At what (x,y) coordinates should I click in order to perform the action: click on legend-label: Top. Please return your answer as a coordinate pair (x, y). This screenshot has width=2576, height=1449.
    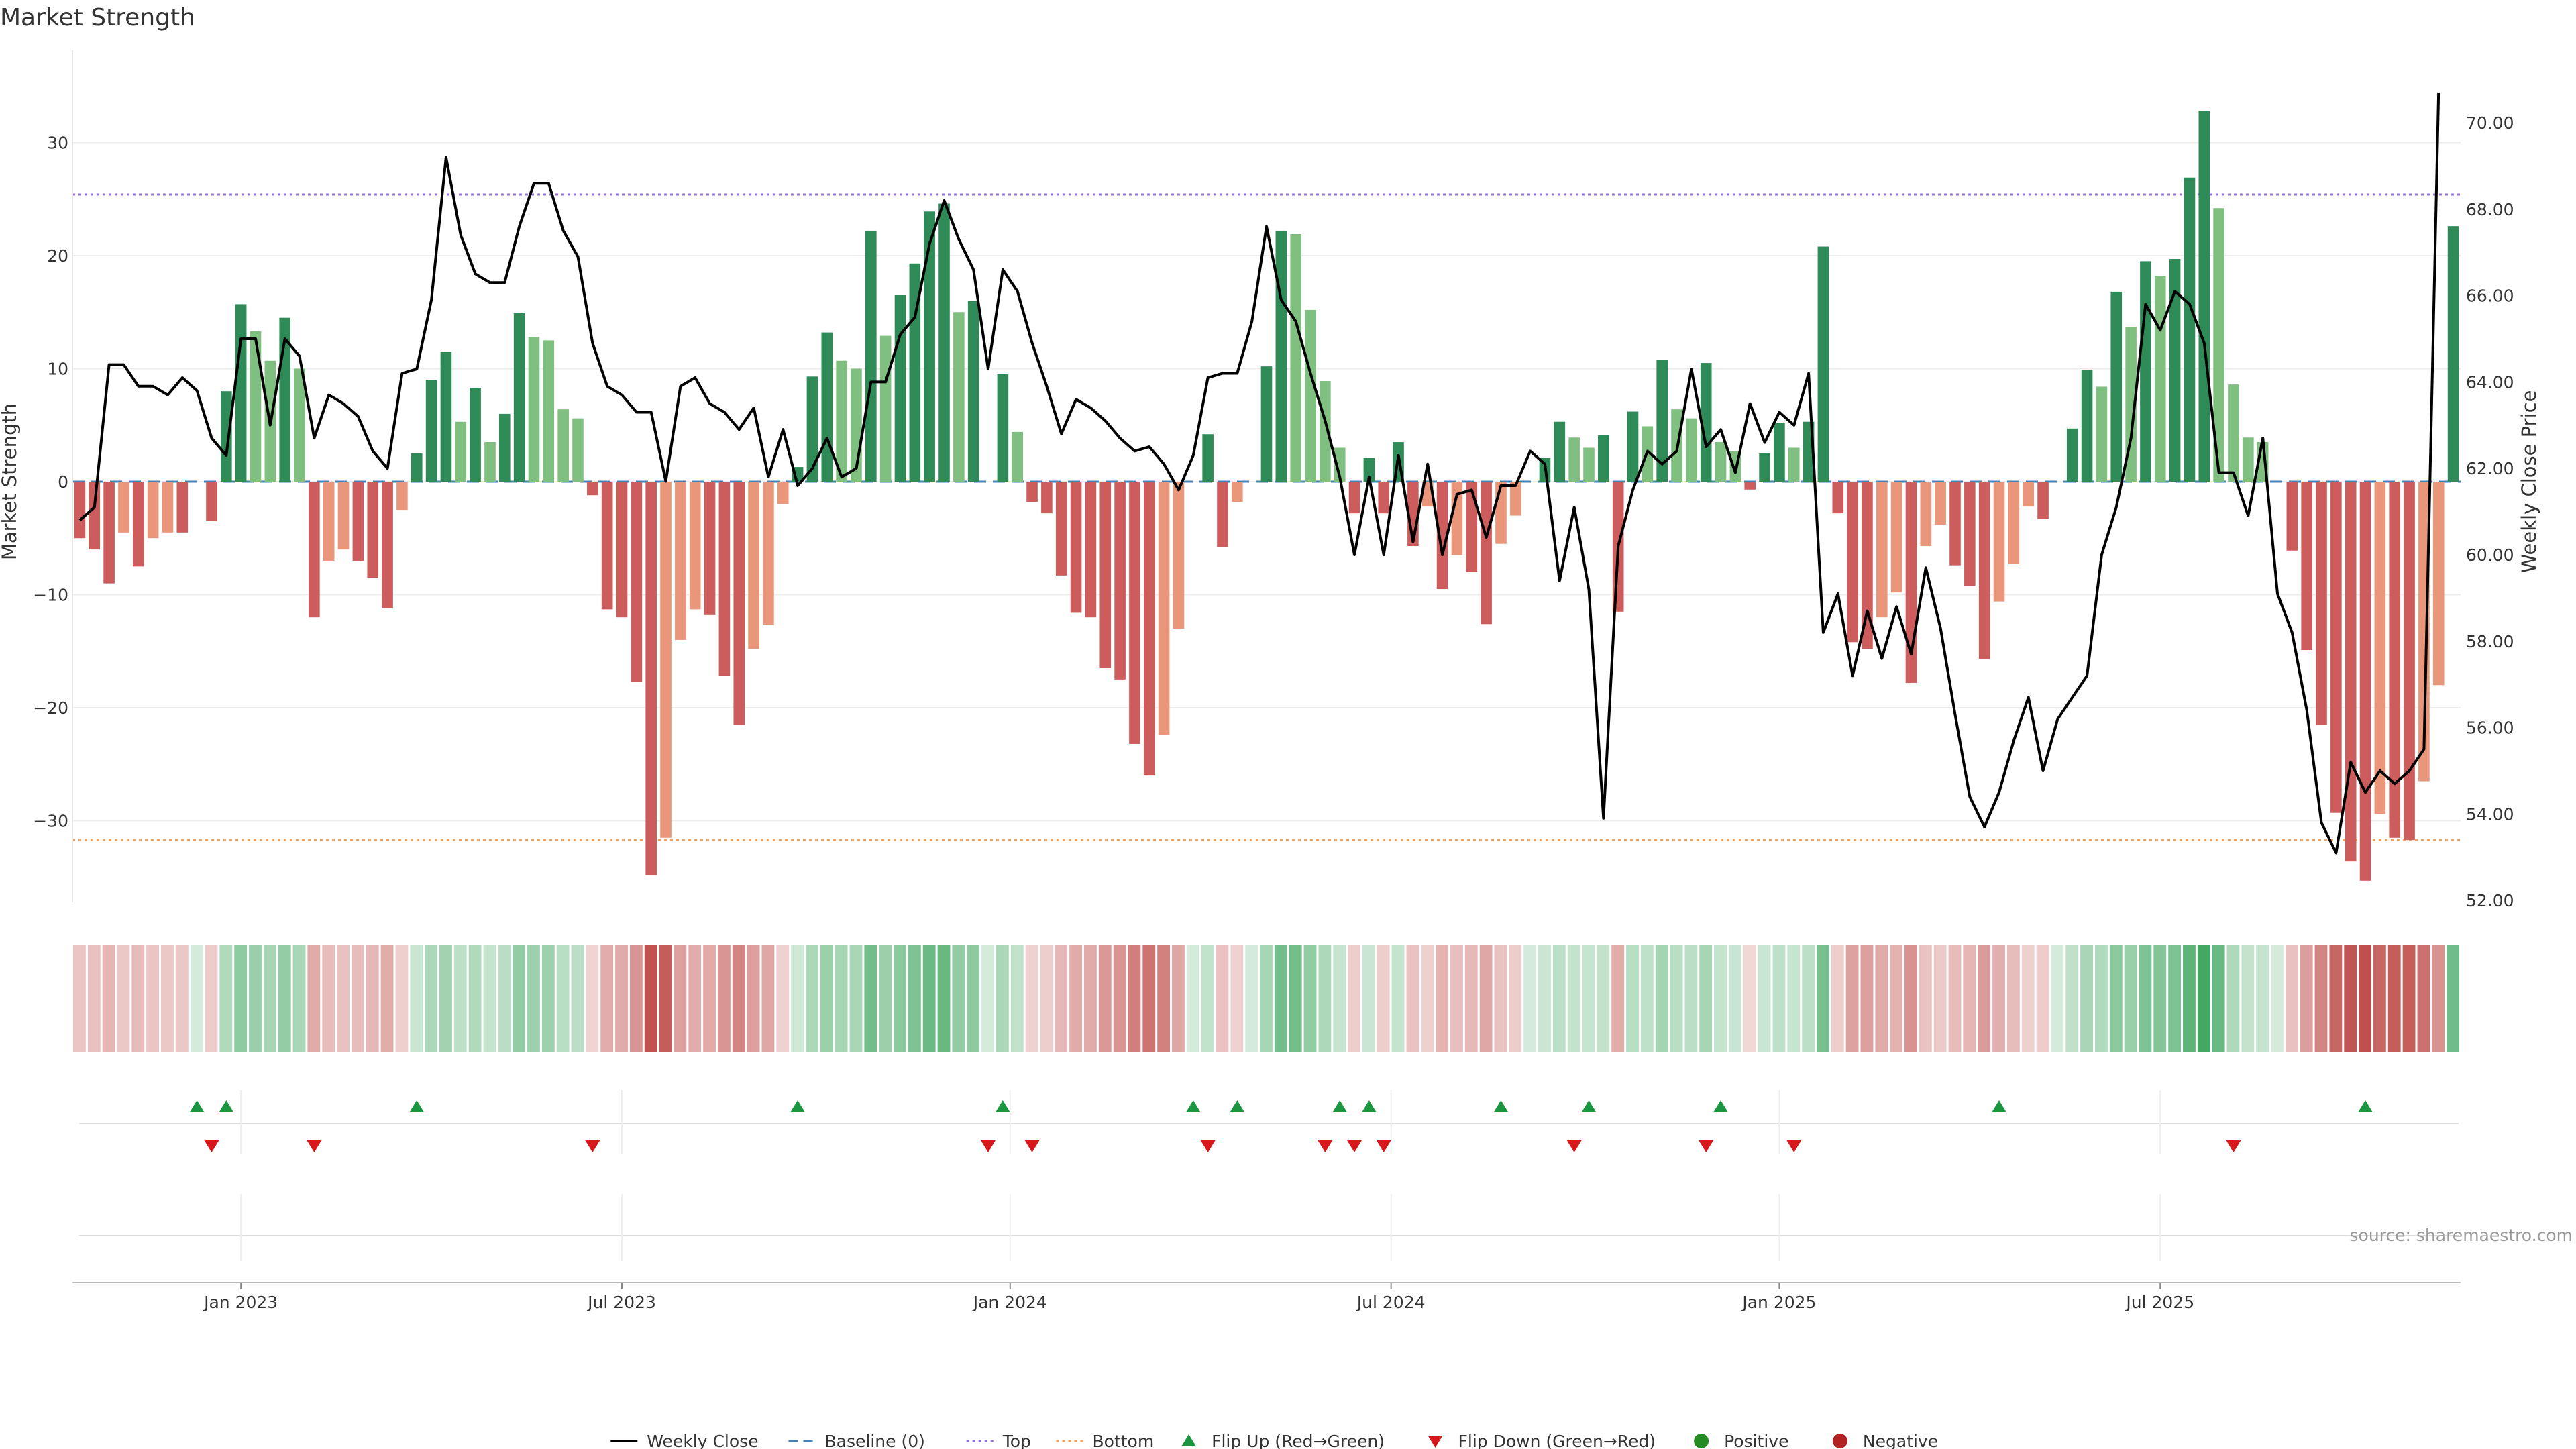
    Looking at the image, I should click on (1016, 1440).